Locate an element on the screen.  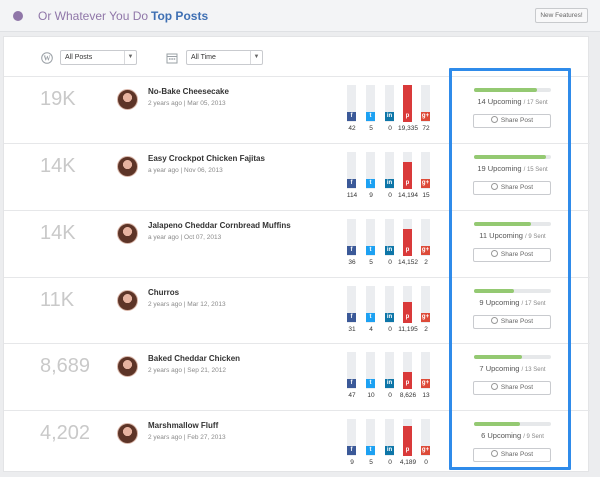
pinterest-share-bar-track is located at coordinates (407, 370).